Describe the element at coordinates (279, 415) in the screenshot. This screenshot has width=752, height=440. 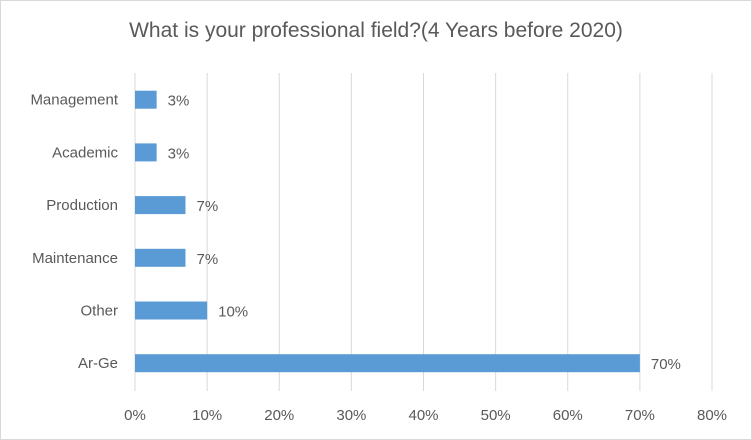
I see `x-tick-label: 20%` at that location.